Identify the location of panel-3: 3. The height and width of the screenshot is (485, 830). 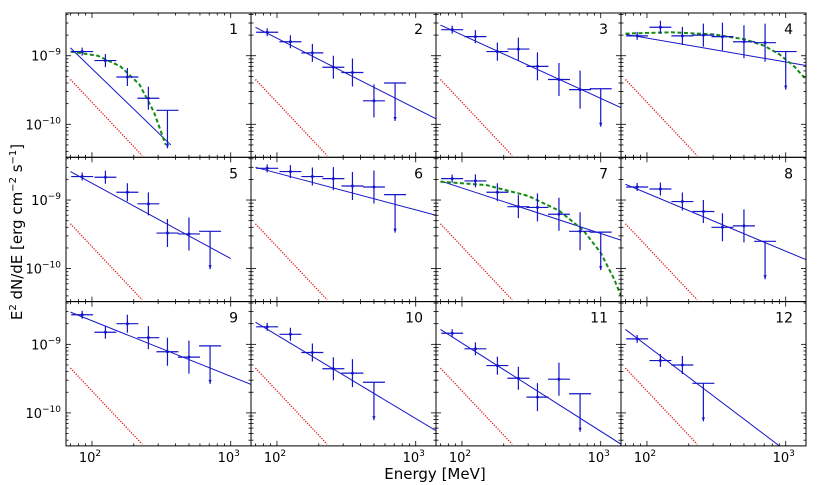
(528, 85).